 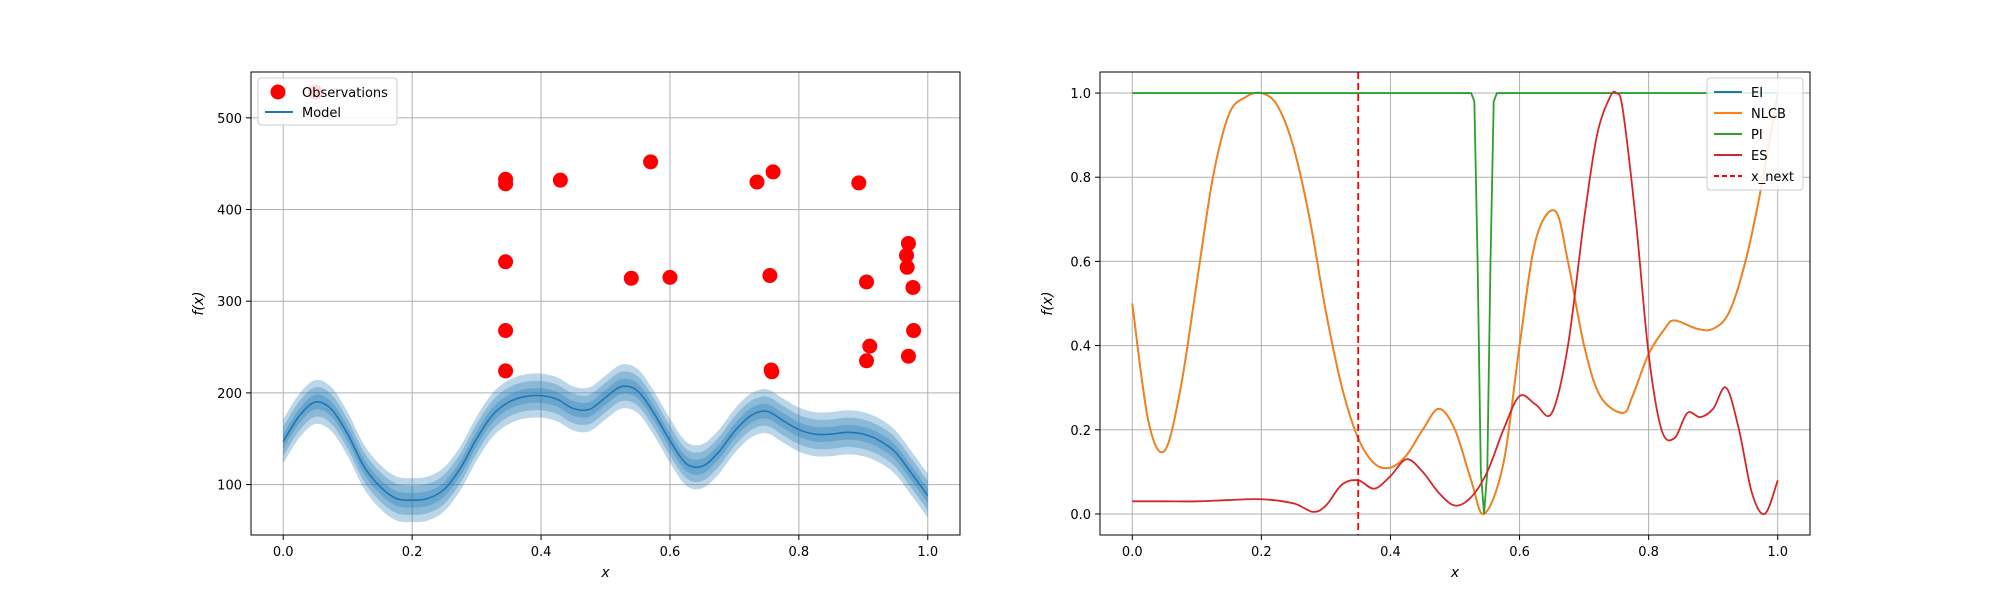 I want to click on left-xtick-label-2: 0.4, so click(x=541, y=552).